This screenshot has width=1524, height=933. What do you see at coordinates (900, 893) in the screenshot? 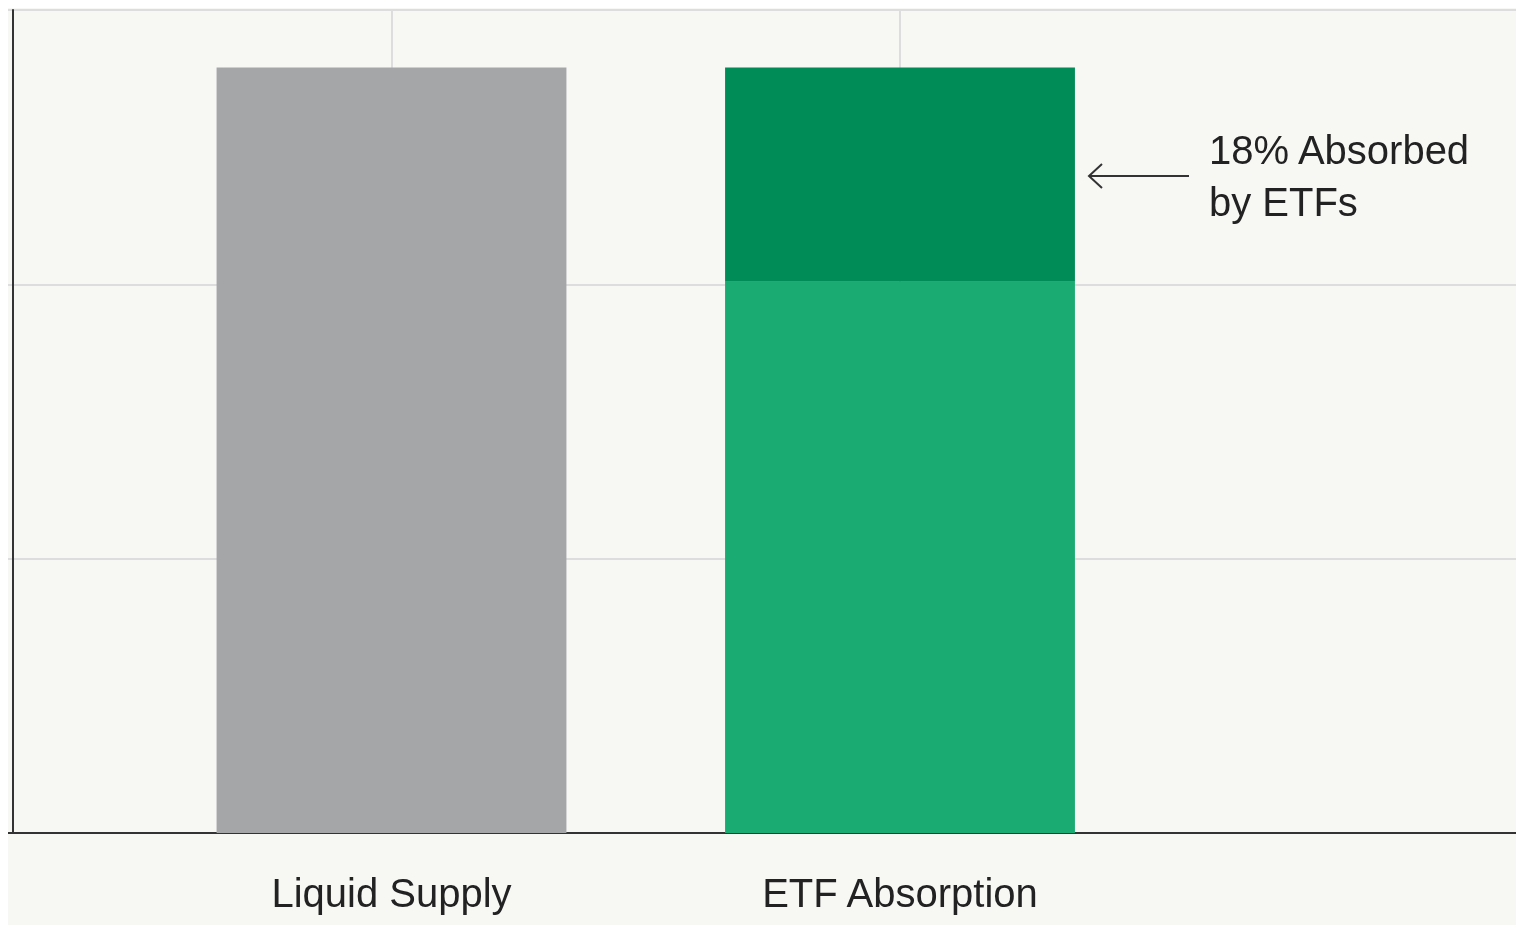
I see `x-tick-label: ETF Absorption` at bounding box center [900, 893].